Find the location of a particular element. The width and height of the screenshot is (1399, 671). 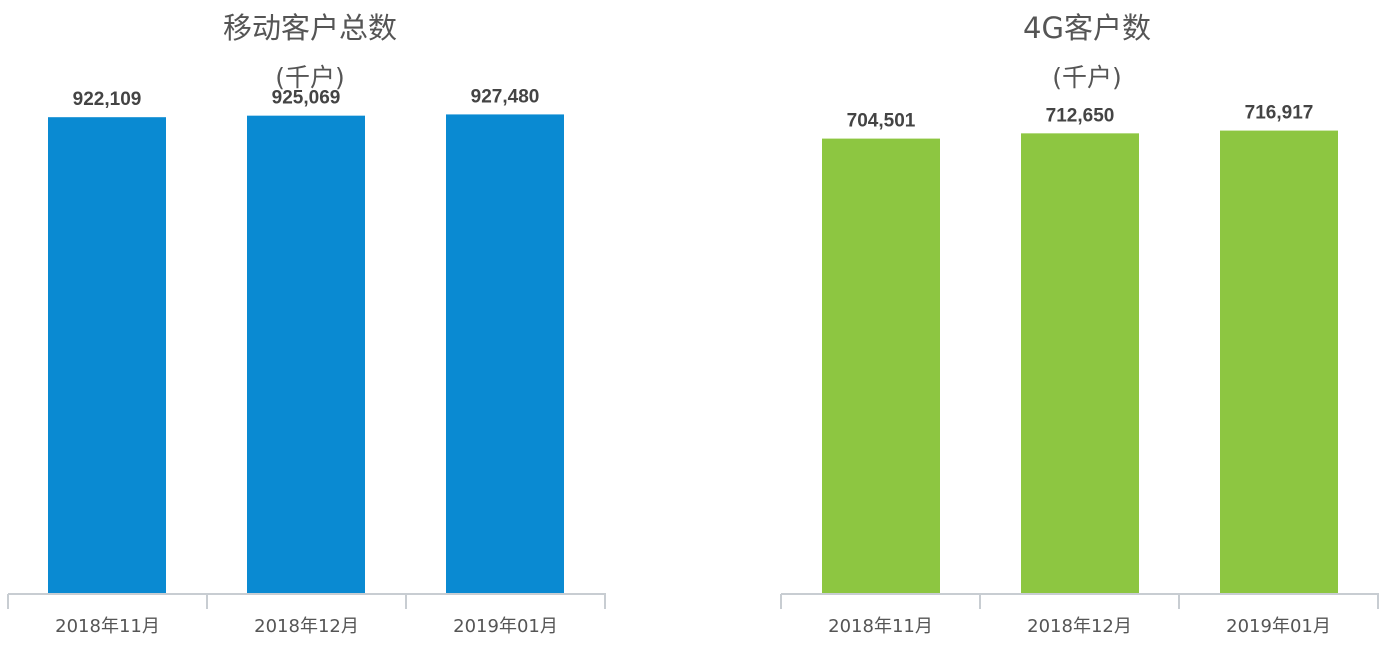

bar-value-label: 712,650 is located at coordinates (1080, 115).